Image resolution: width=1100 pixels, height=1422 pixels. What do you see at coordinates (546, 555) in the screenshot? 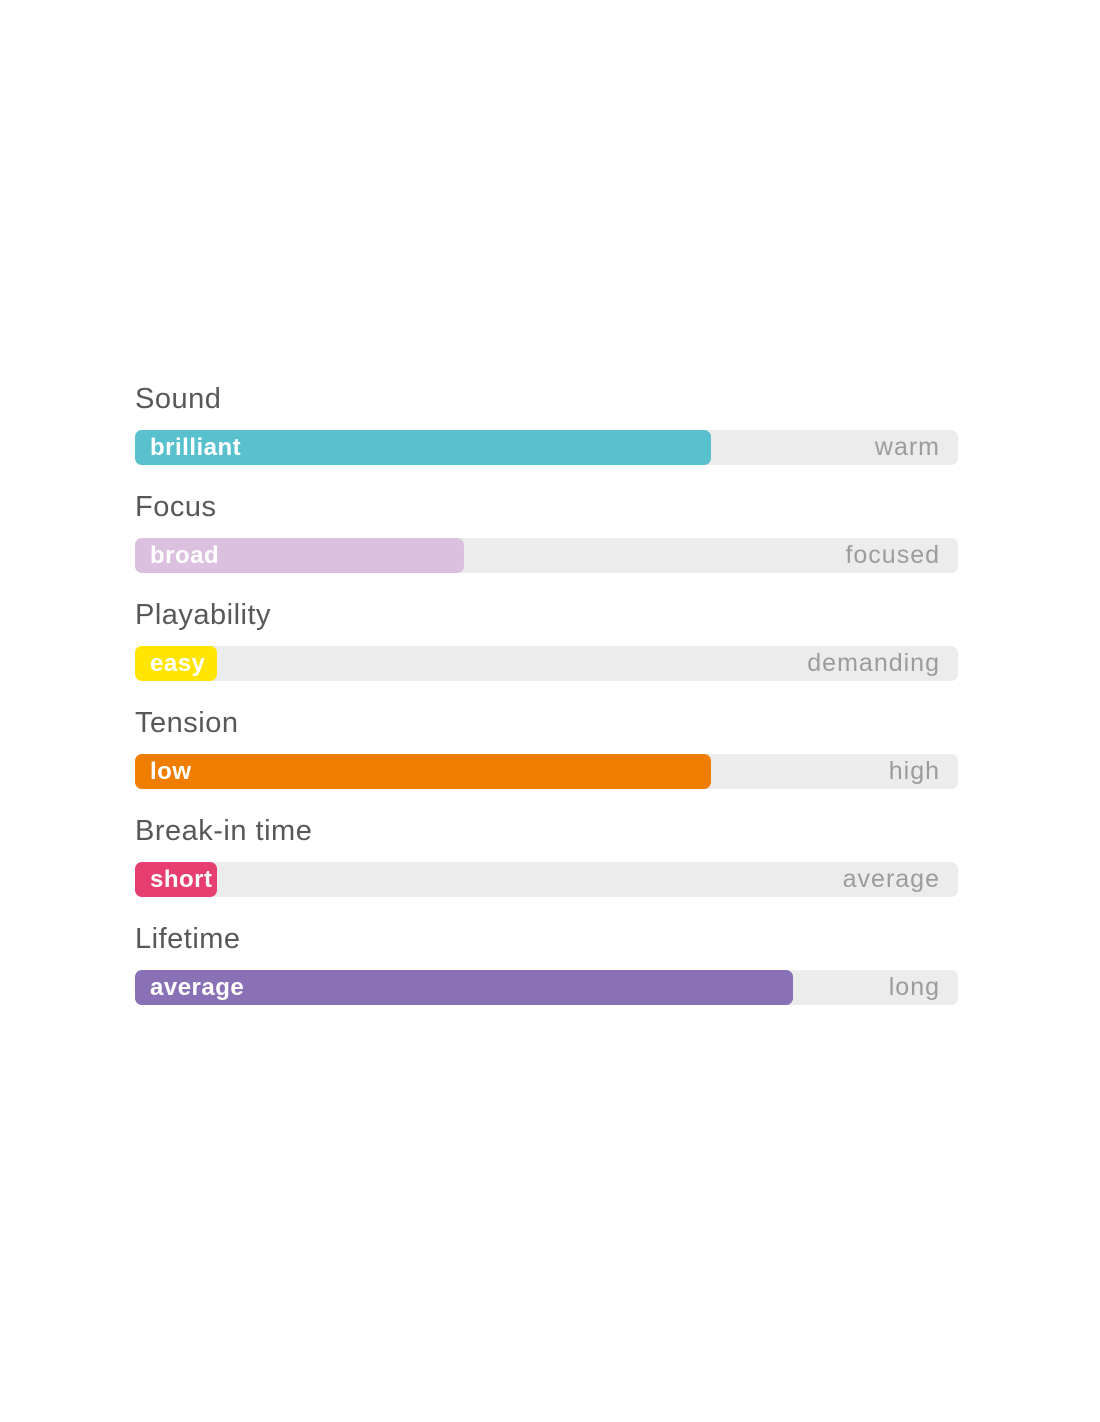
I see `attribute-bar-track: broad focused` at bounding box center [546, 555].